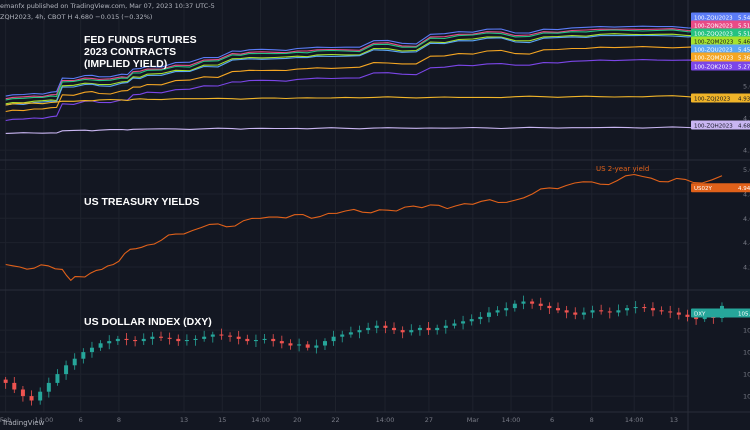 This screenshot has height=430, width=750. I want to click on price-tag: 100-ZQU2023 5.54, so click(720, 17).